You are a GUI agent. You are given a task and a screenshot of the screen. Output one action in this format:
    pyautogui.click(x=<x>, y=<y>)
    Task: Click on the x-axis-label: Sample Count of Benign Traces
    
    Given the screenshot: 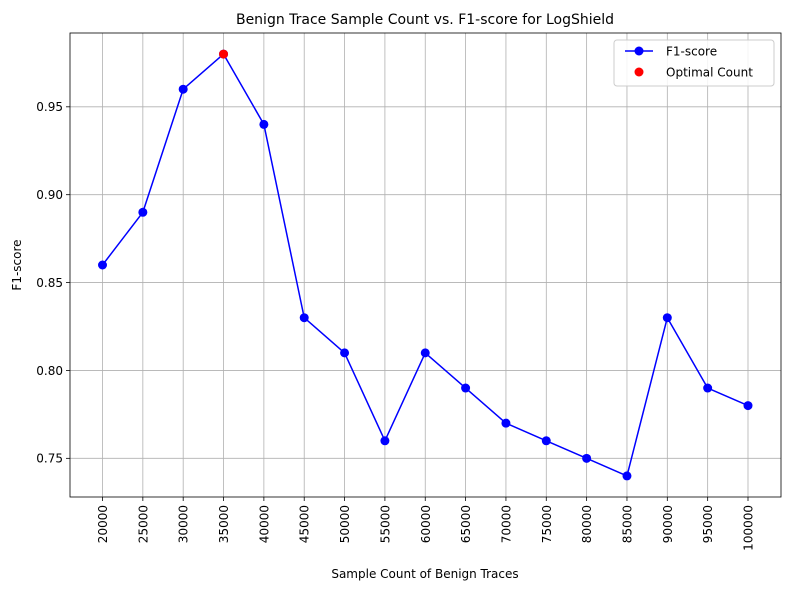 What is the action you would take?
    pyautogui.click(x=424, y=574)
    